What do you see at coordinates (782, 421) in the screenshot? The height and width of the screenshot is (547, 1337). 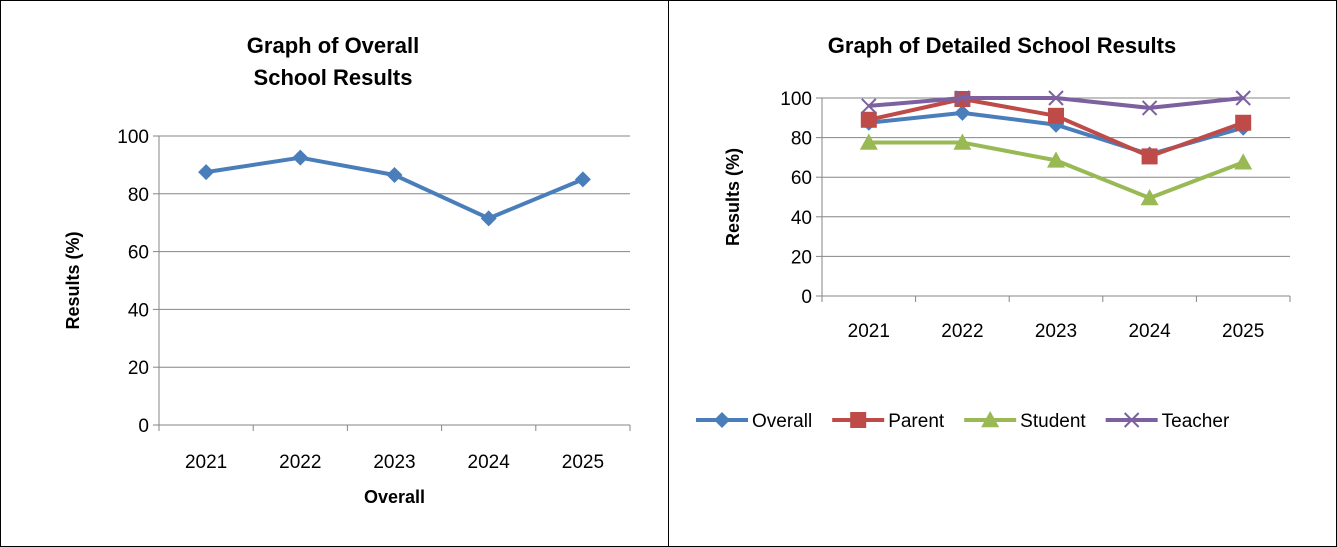 I see `legend-label-overall: Overall` at bounding box center [782, 421].